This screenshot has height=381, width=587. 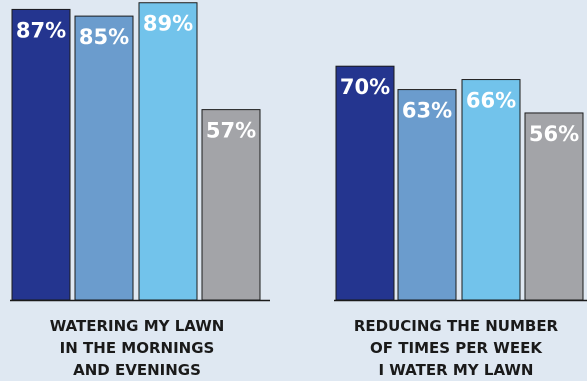 I want to click on bar-value-label: 85%, so click(x=104, y=37).